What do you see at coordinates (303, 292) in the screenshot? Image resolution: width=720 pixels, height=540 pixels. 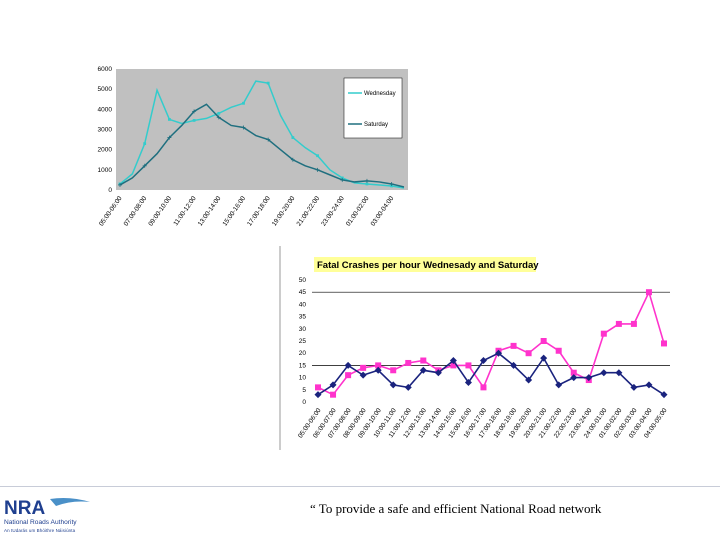 I see `y-tick-label: 45` at bounding box center [303, 292].